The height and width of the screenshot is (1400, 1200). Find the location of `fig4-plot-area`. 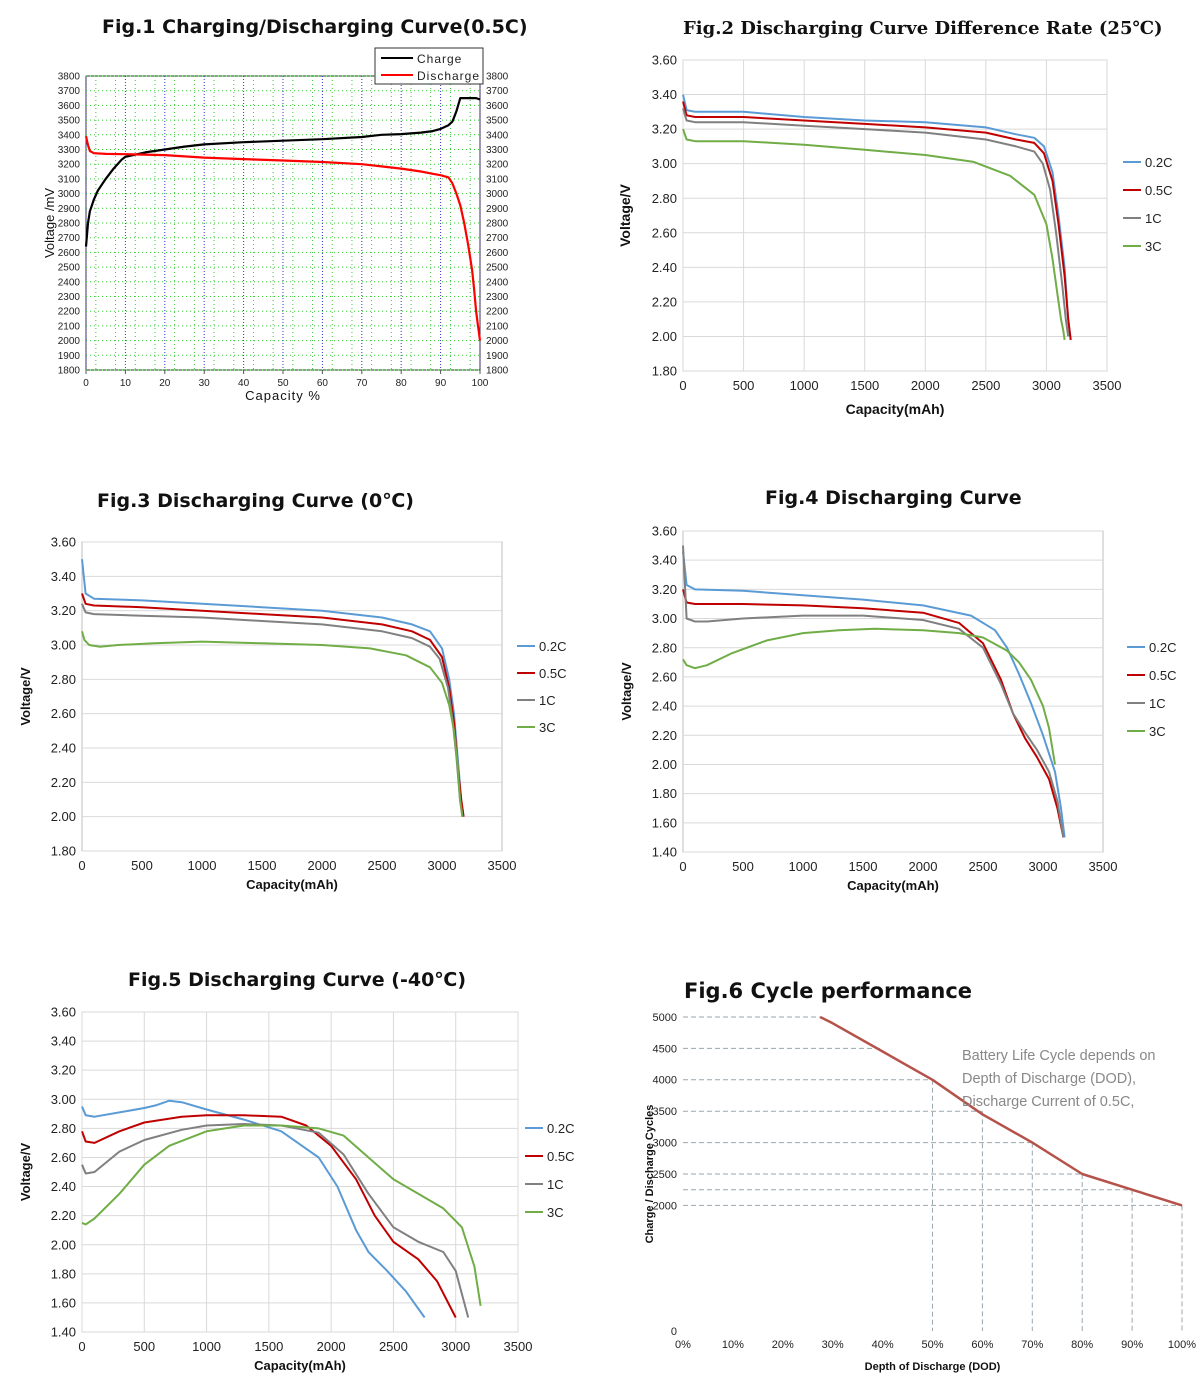

fig4-plot-area is located at coordinates (893, 691).